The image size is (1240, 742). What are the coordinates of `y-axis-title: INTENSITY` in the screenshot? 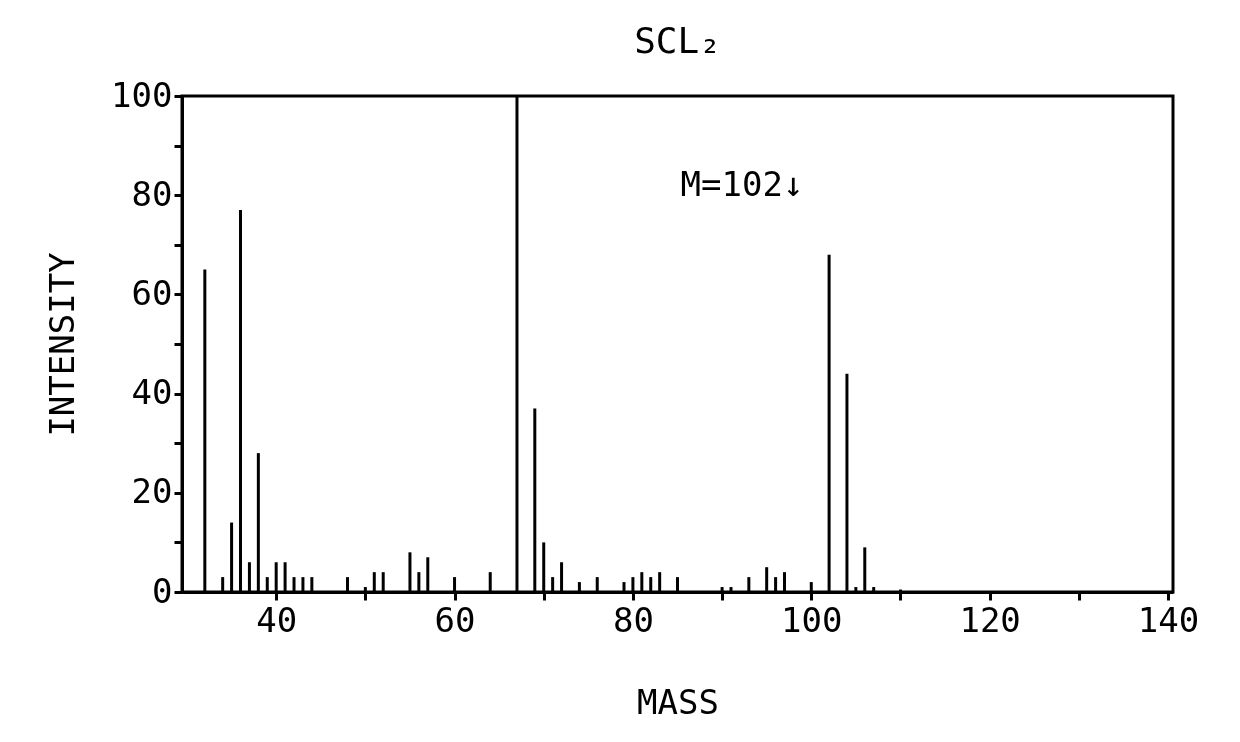 It's located at (62, 344).